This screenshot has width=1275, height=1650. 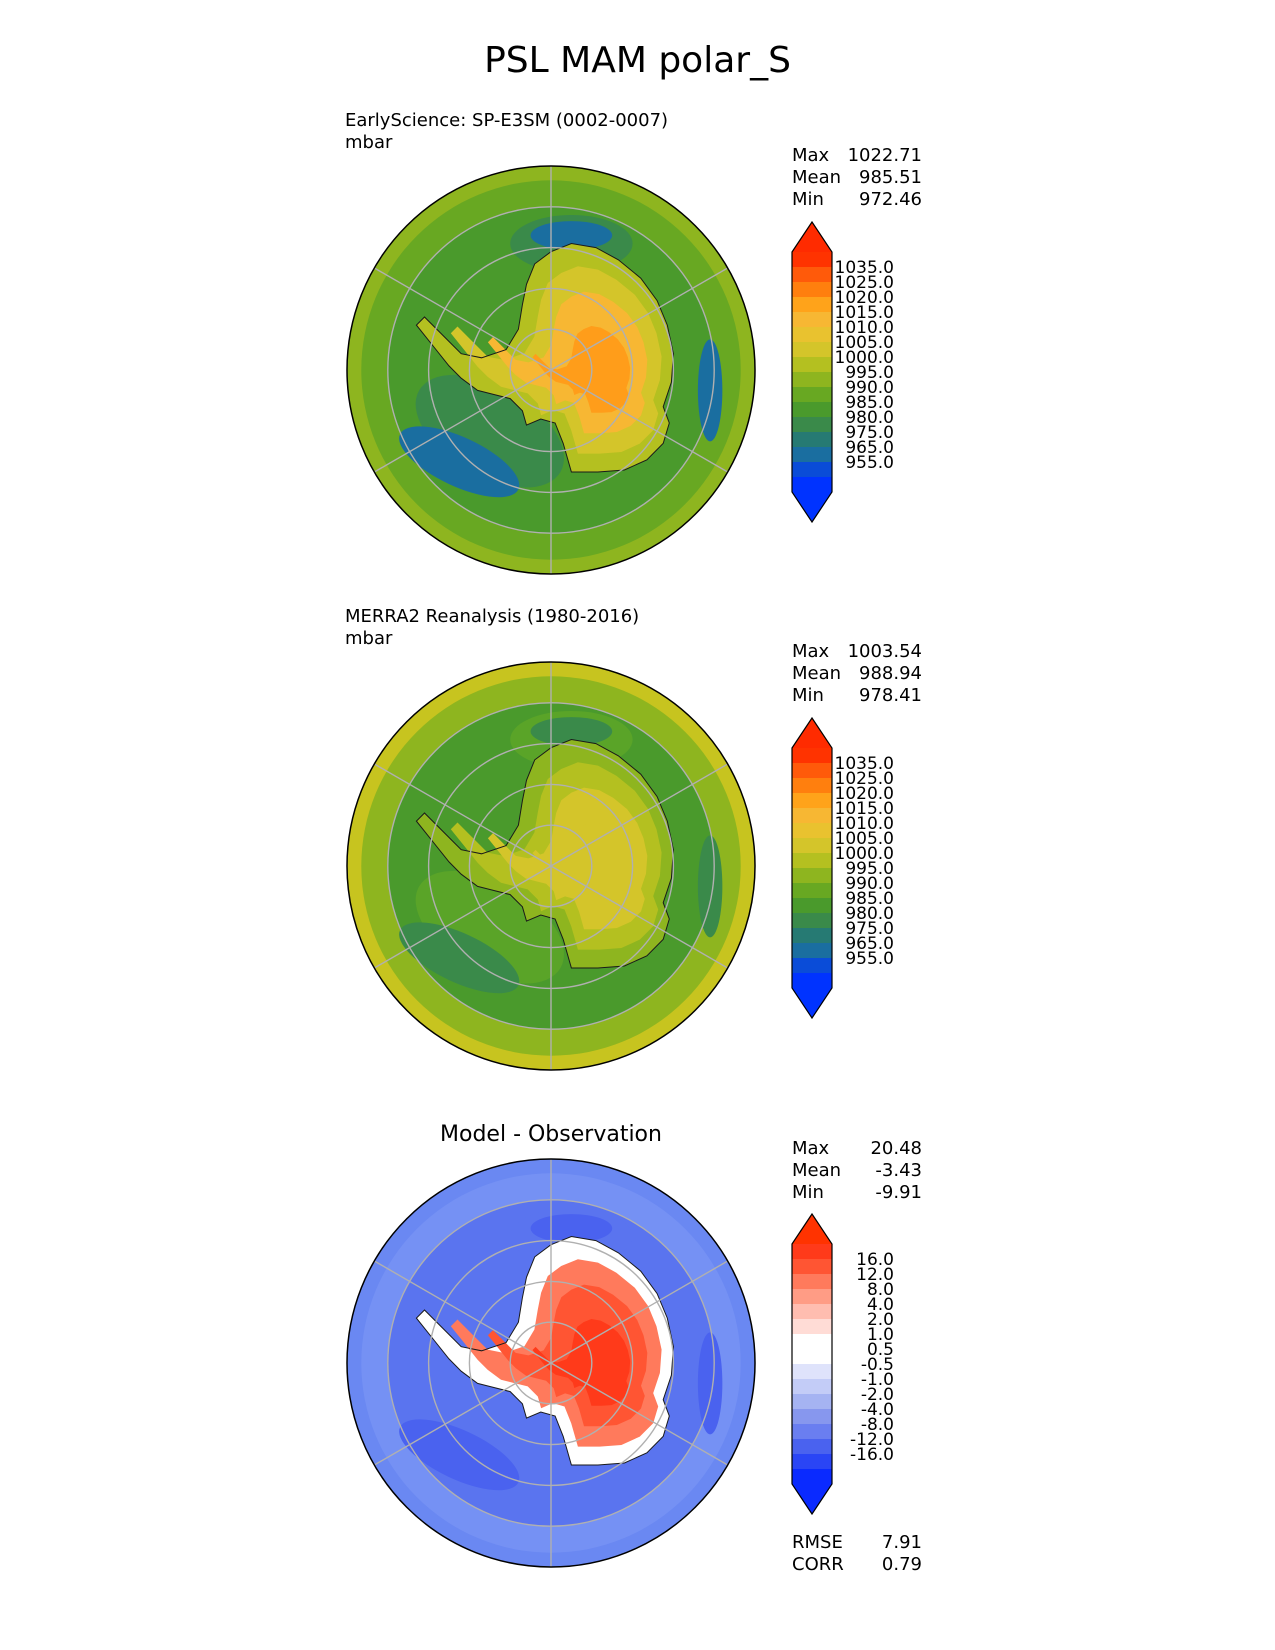 I want to click on colorbar-tick-label: -0.5, so click(x=877, y=1365).